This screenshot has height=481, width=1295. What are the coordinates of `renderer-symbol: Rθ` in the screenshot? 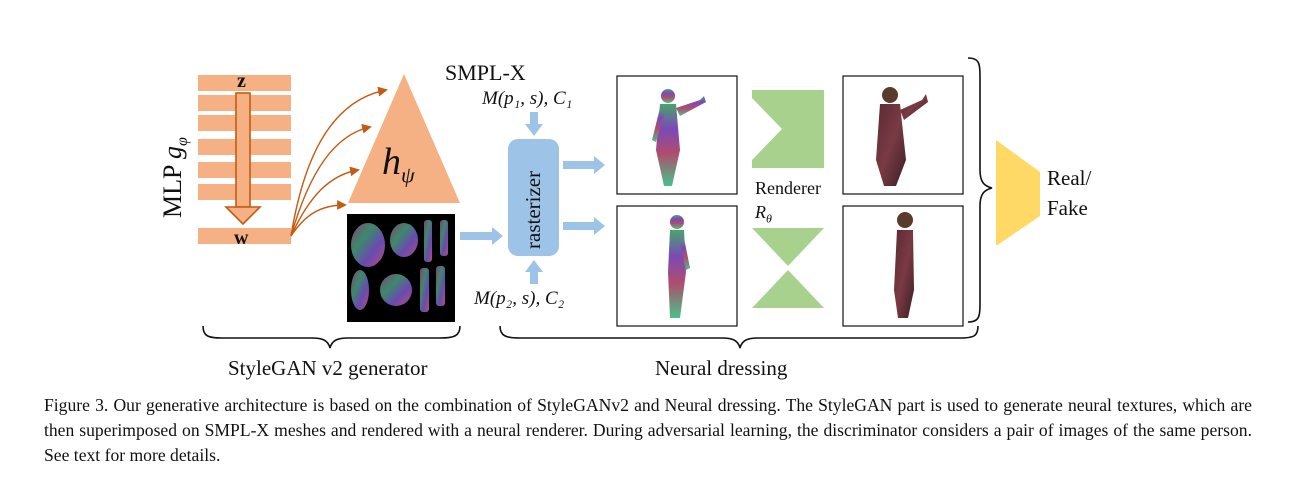 It's located at (763, 214).